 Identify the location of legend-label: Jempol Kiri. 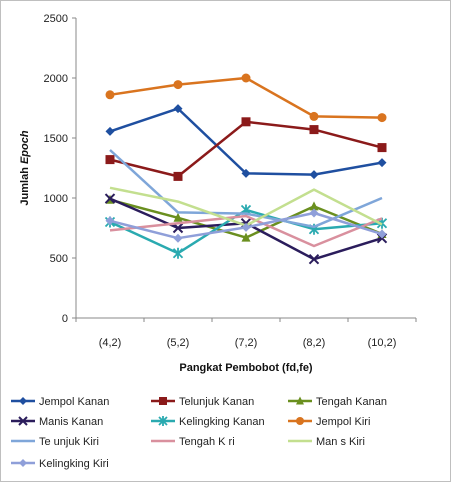
(343, 422).